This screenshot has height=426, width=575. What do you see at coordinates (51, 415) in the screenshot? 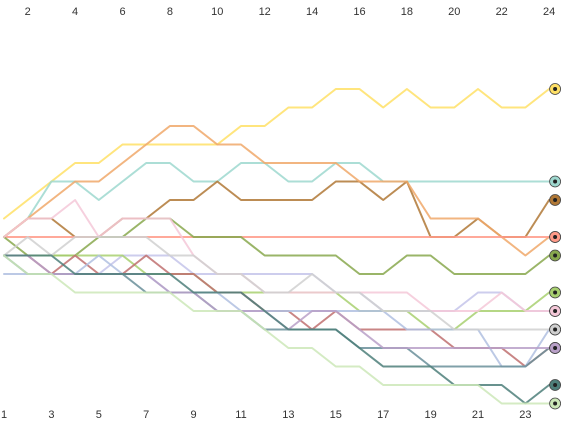
I see `bottom-tick-label: 3` at bounding box center [51, 415].